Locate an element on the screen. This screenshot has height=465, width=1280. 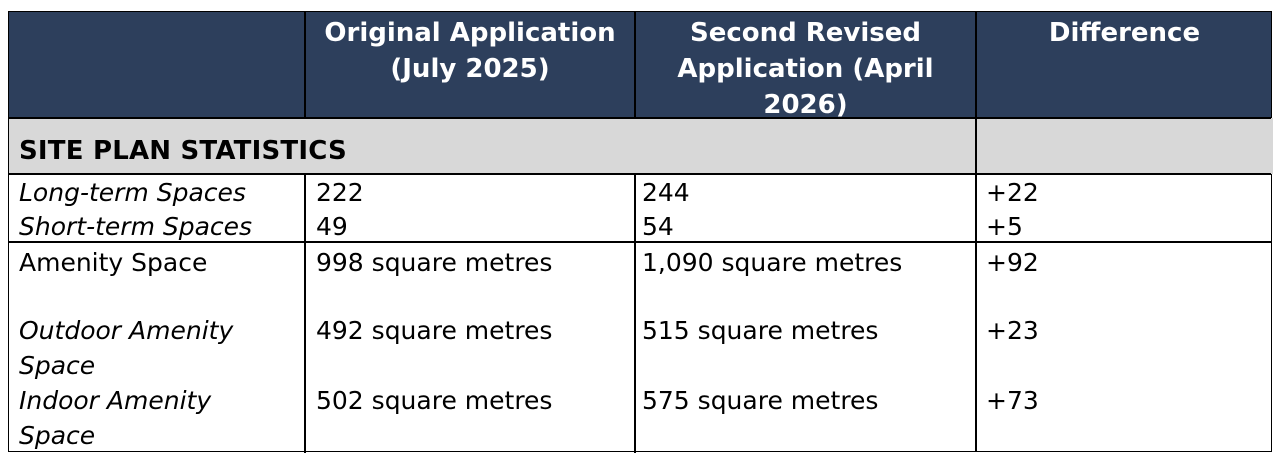
row-difference-outdoor-amenity-space: +23 is located at coordinates (1012, 330).